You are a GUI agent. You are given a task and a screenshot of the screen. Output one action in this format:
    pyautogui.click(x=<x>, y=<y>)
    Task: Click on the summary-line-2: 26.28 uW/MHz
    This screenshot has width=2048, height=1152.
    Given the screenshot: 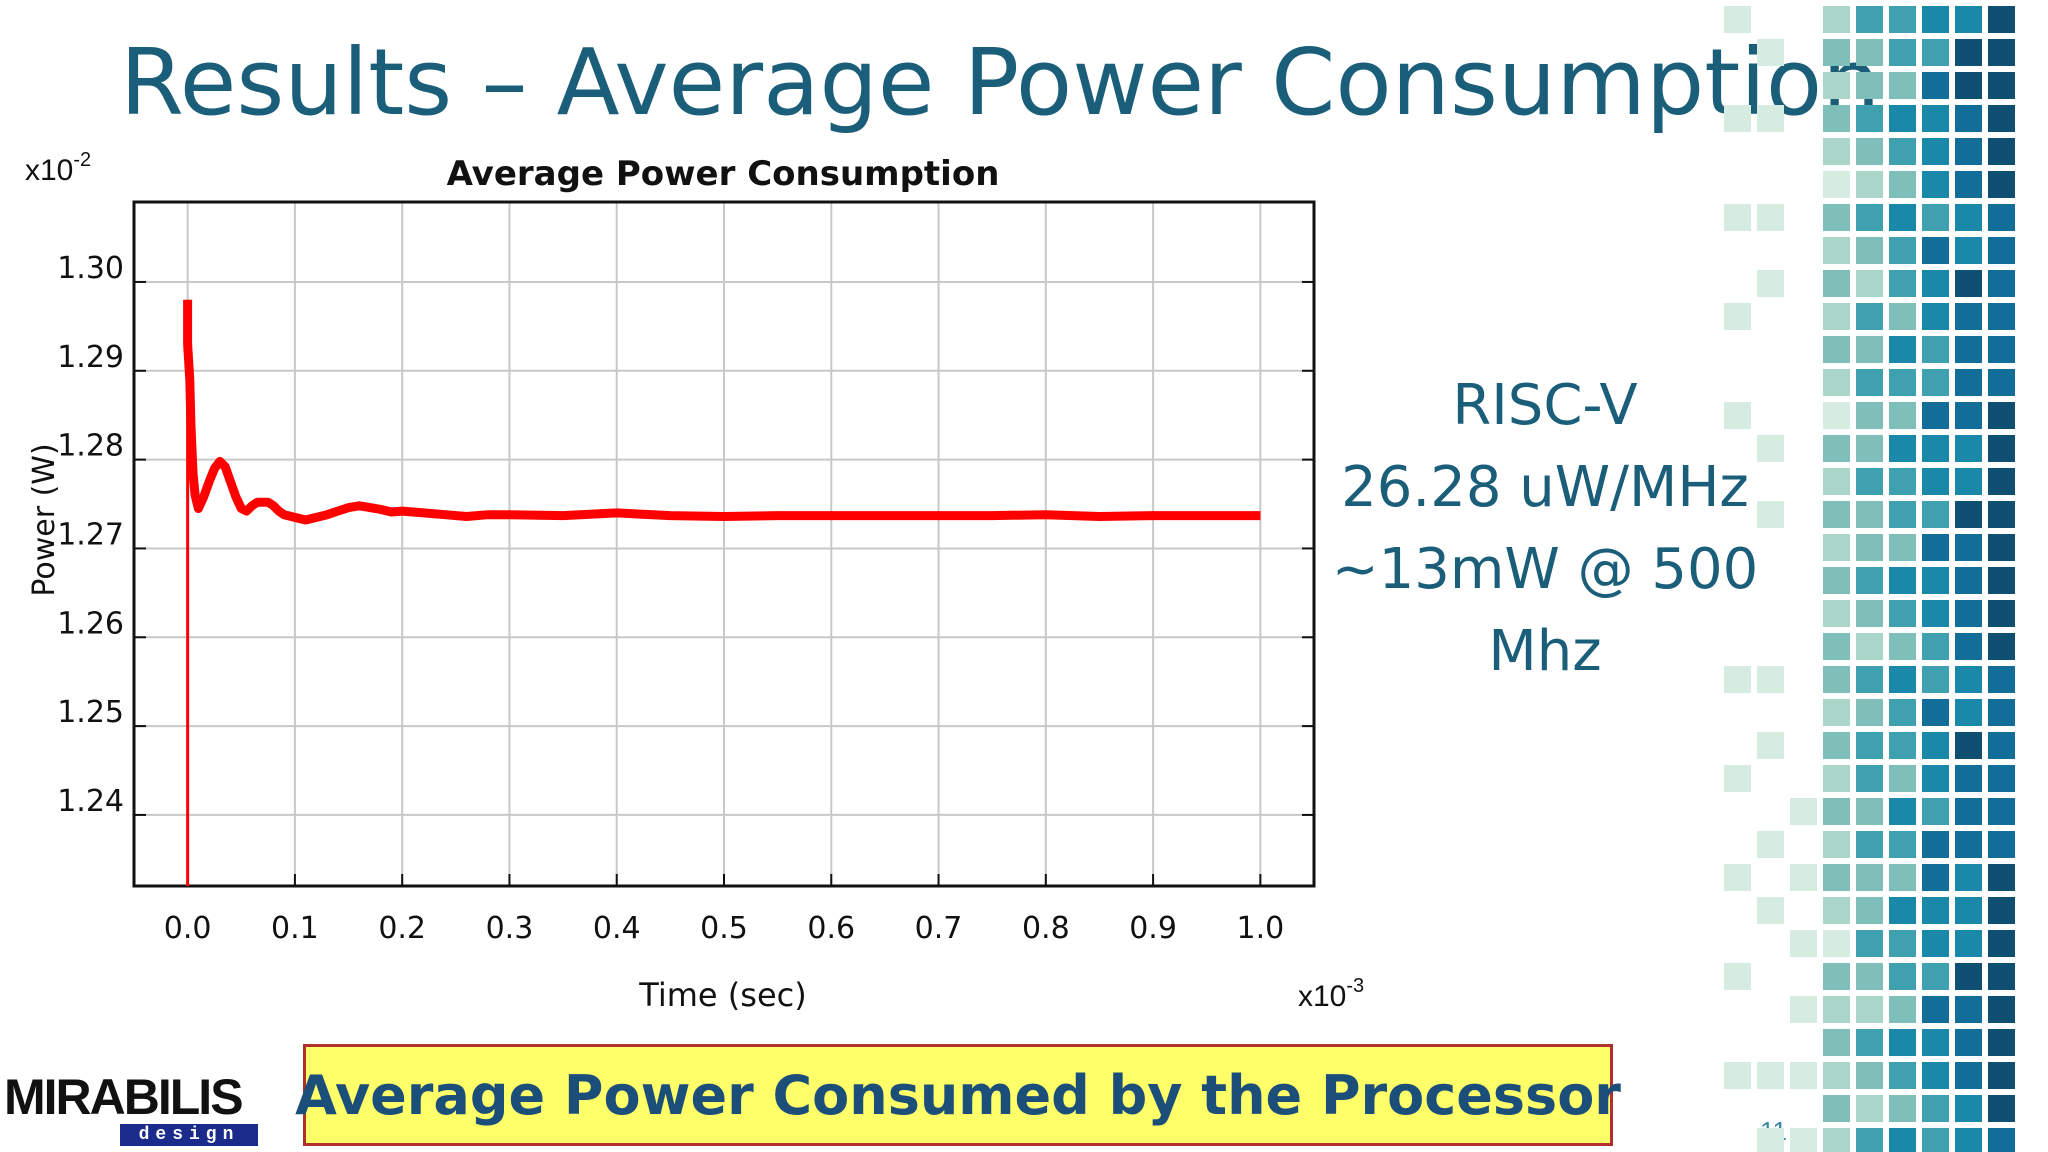 What is the action you would take?
    pyautogui.click(x=1545, y=487)
    